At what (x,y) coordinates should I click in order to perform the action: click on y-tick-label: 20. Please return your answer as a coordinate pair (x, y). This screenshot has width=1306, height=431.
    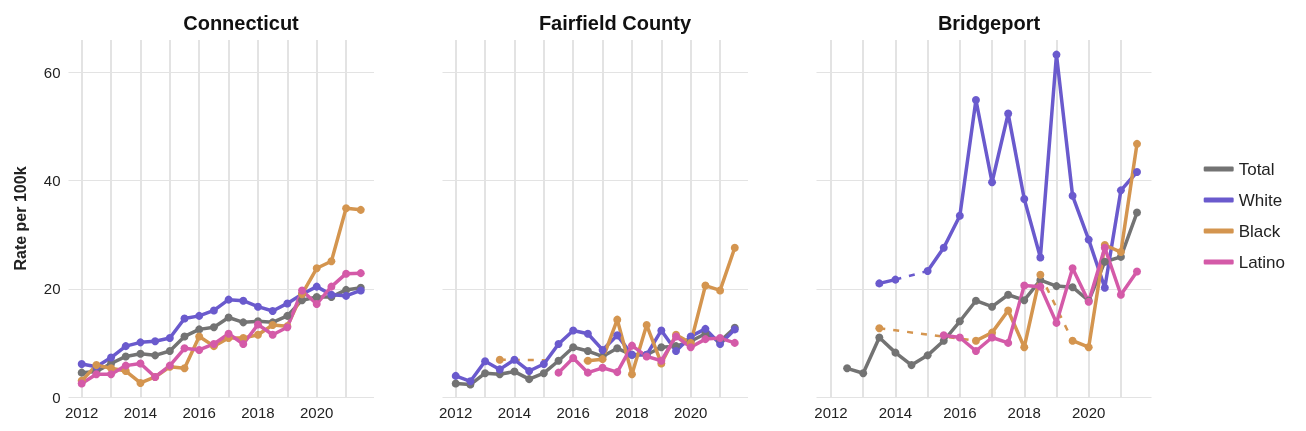
    Looking at the image, I should click on (52, 289).